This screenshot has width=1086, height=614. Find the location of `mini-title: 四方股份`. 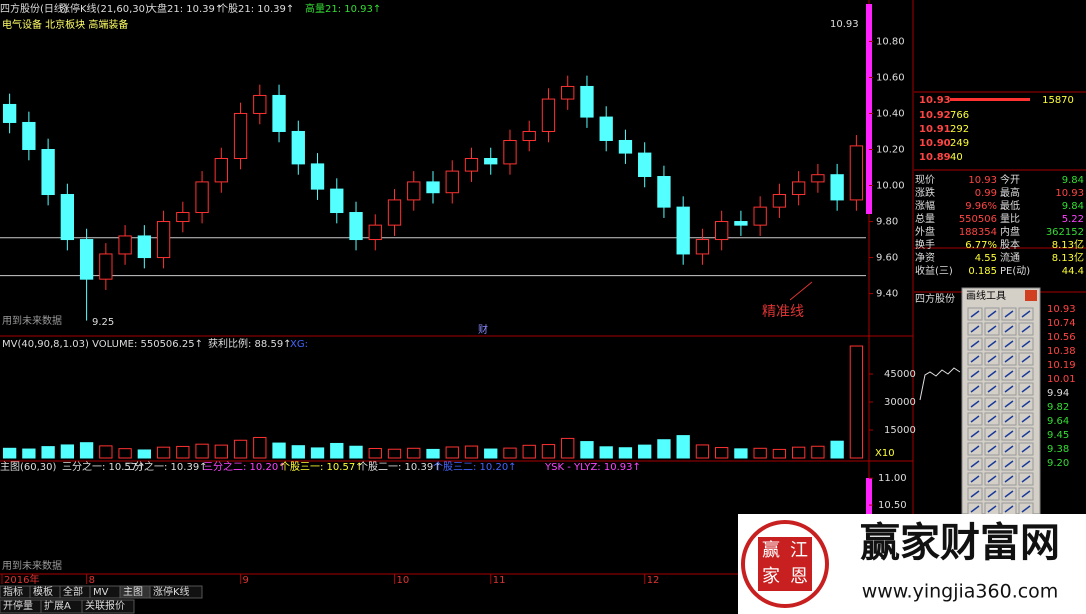

mini-title: 四方股份 is located at coordinates (935, 298).